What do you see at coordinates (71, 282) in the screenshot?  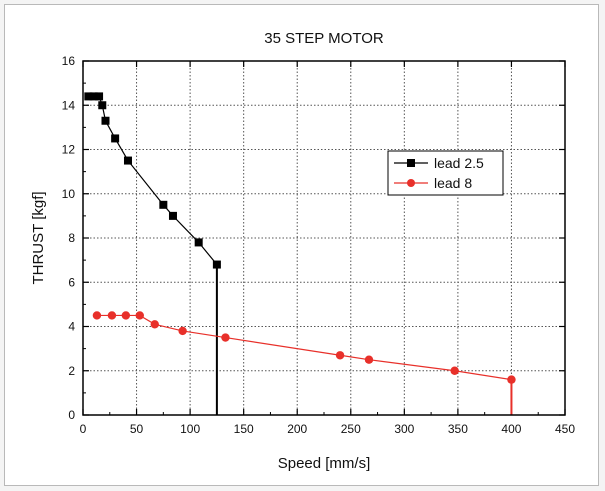 I see `y-tick-label: 6` at bounding box center [71, 282].